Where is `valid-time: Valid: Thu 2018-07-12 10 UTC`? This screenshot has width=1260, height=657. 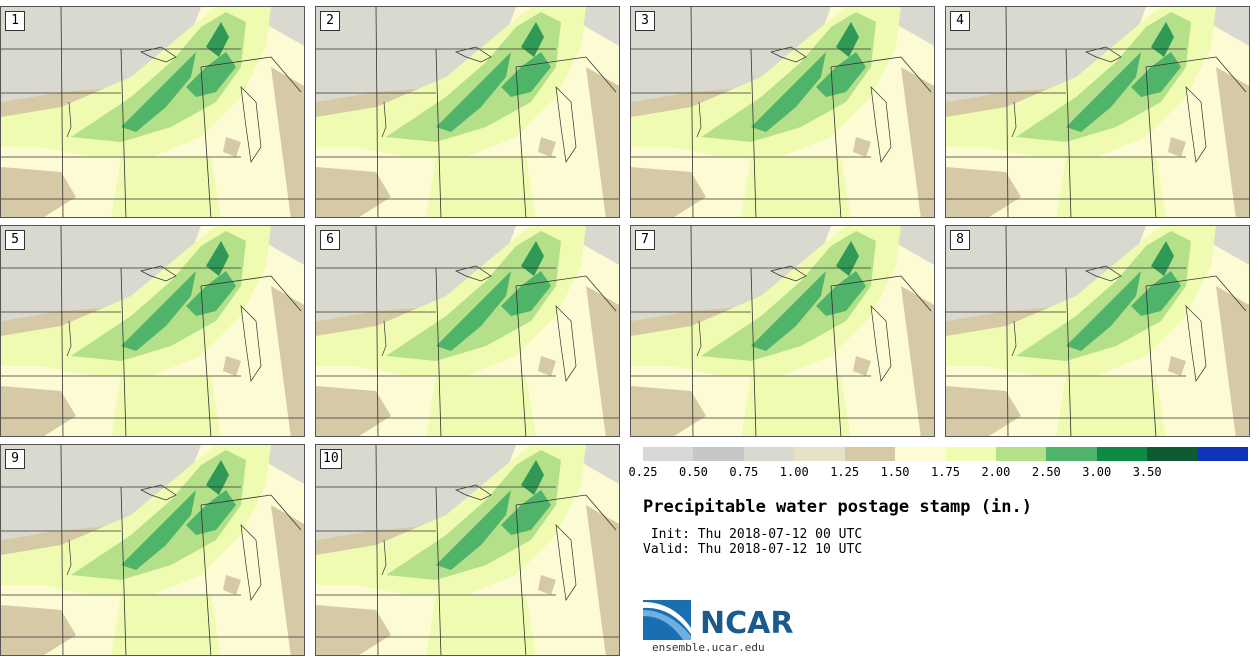 valid-time: Valid: Thu 2018-07-12 10 UTC is located at coordinates (753, 549).